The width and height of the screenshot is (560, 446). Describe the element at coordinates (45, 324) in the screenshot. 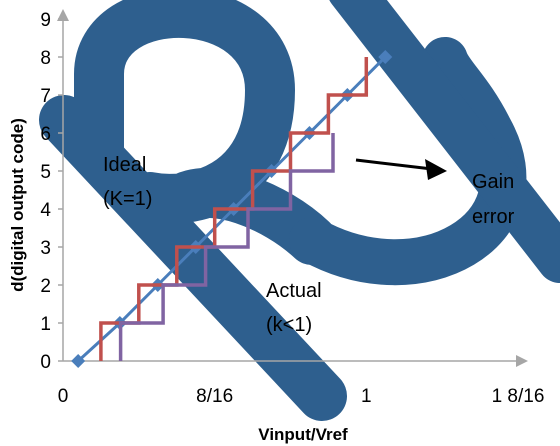

I see `y-tick-label: 1` at that location.